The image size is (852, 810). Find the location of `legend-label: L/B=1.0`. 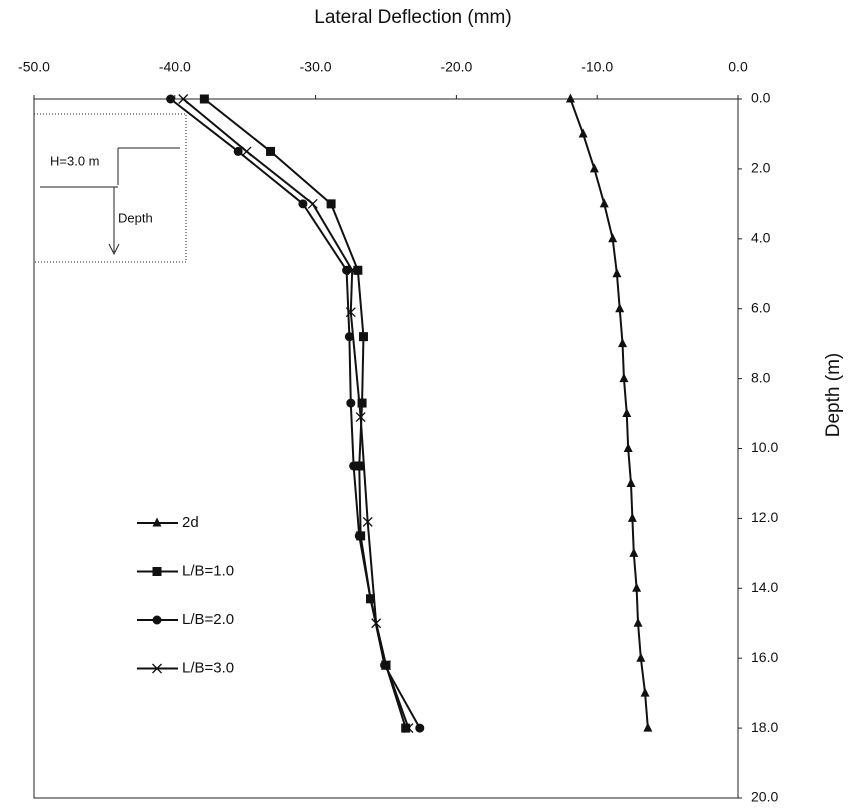

legend-label: L/B=1.0 is located at coordinates (208, 570).